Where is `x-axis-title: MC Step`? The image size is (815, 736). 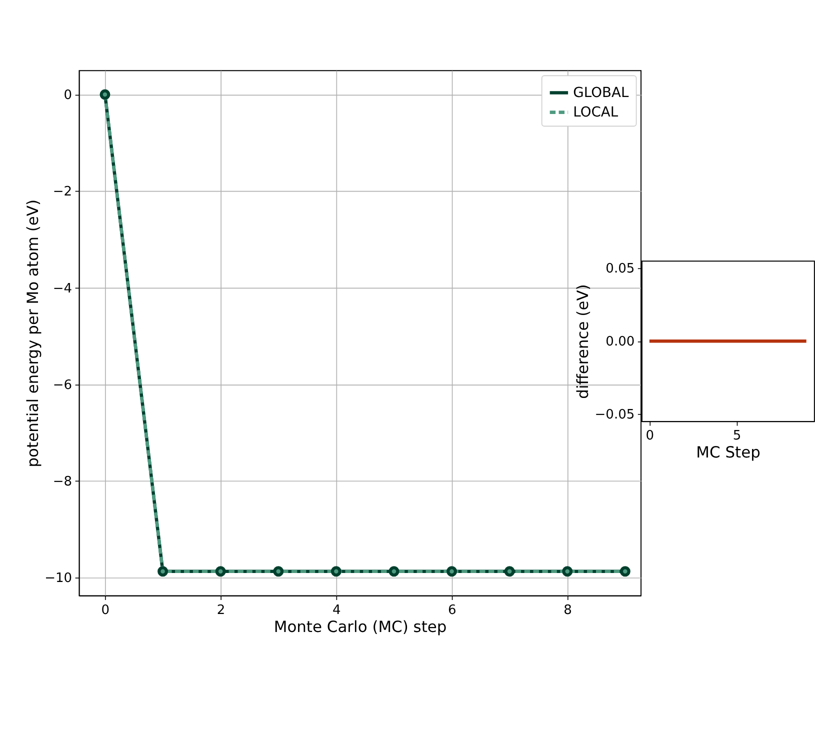 x-axis-title: MC Step is located at coordinates (728, 453).